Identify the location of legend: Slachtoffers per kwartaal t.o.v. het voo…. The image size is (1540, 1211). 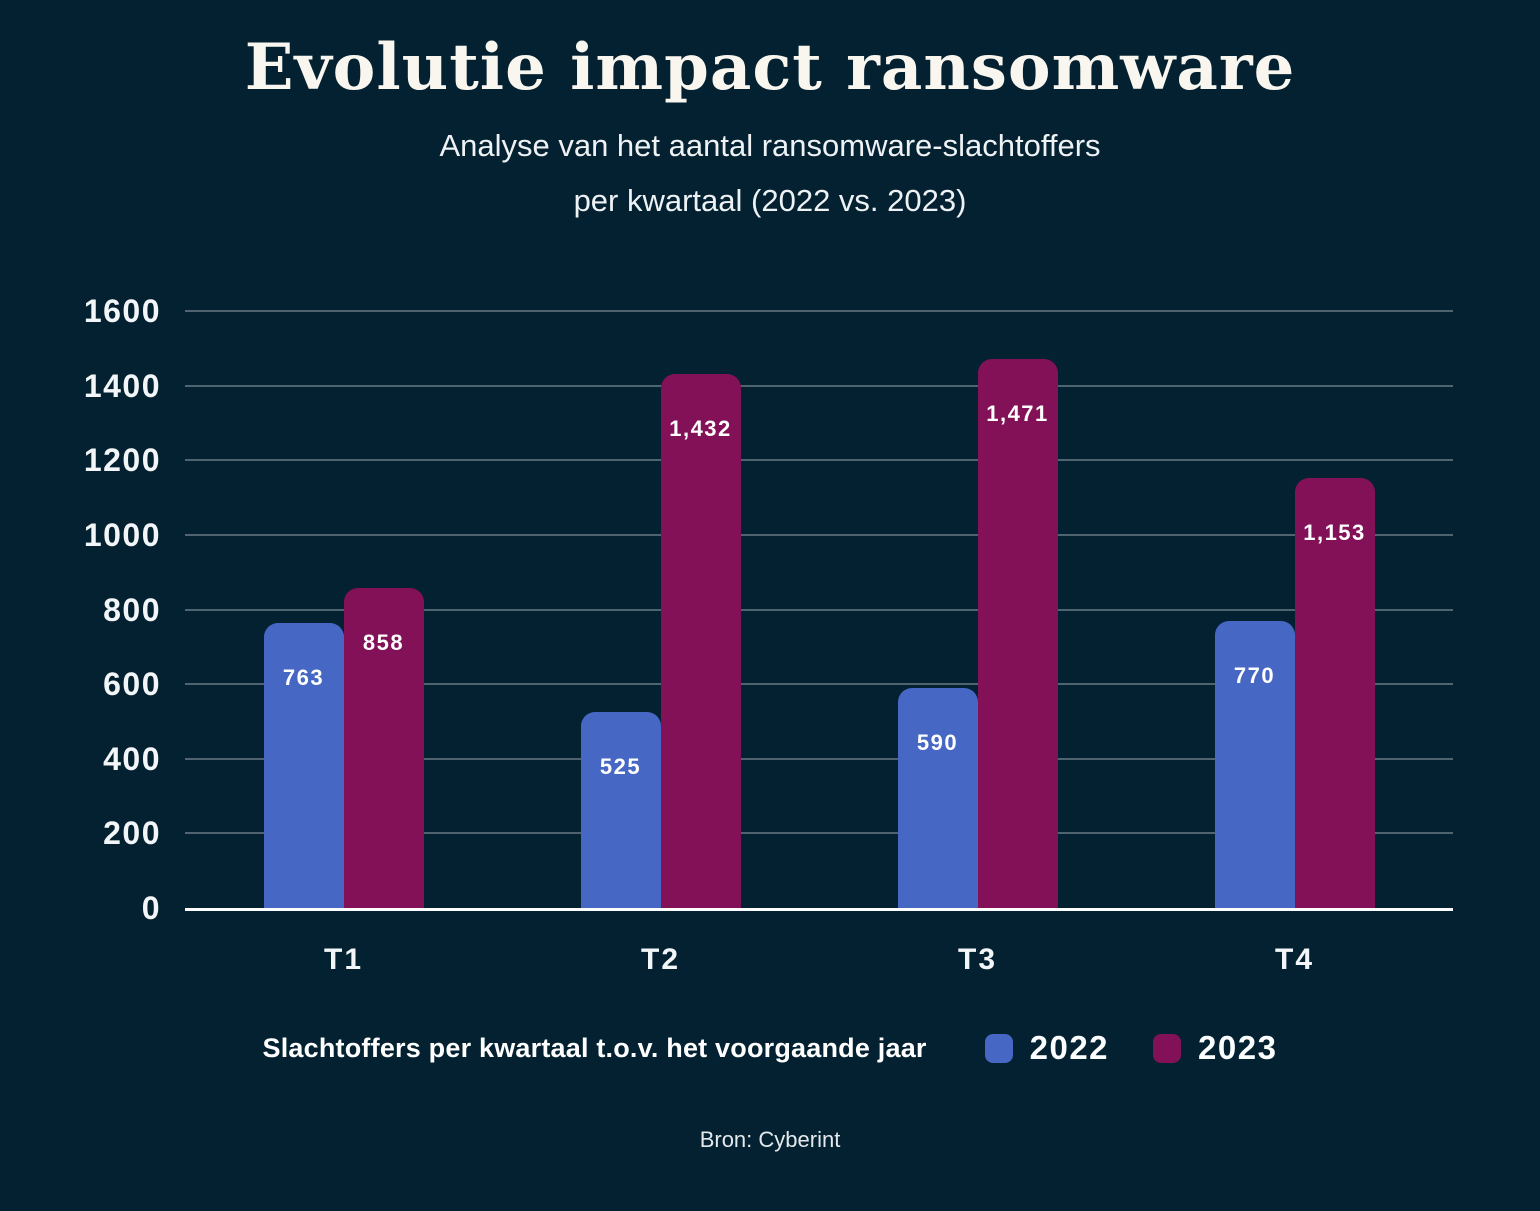
(770, 1048).